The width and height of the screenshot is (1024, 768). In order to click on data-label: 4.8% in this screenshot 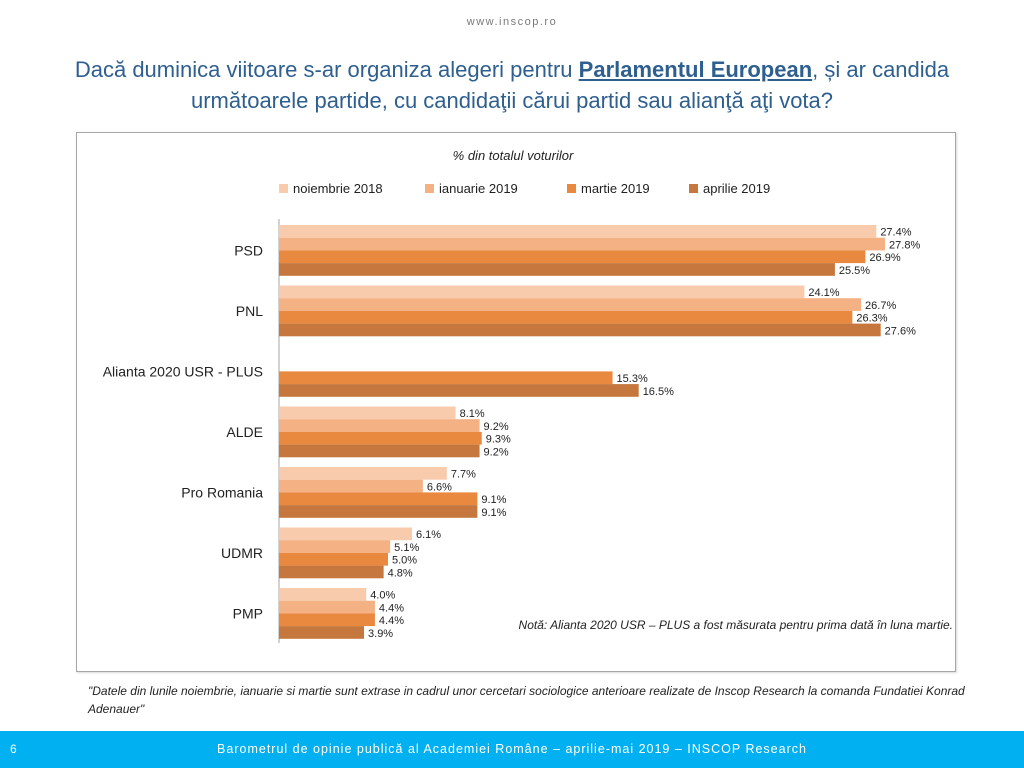, I will do `click(400, 573)`.